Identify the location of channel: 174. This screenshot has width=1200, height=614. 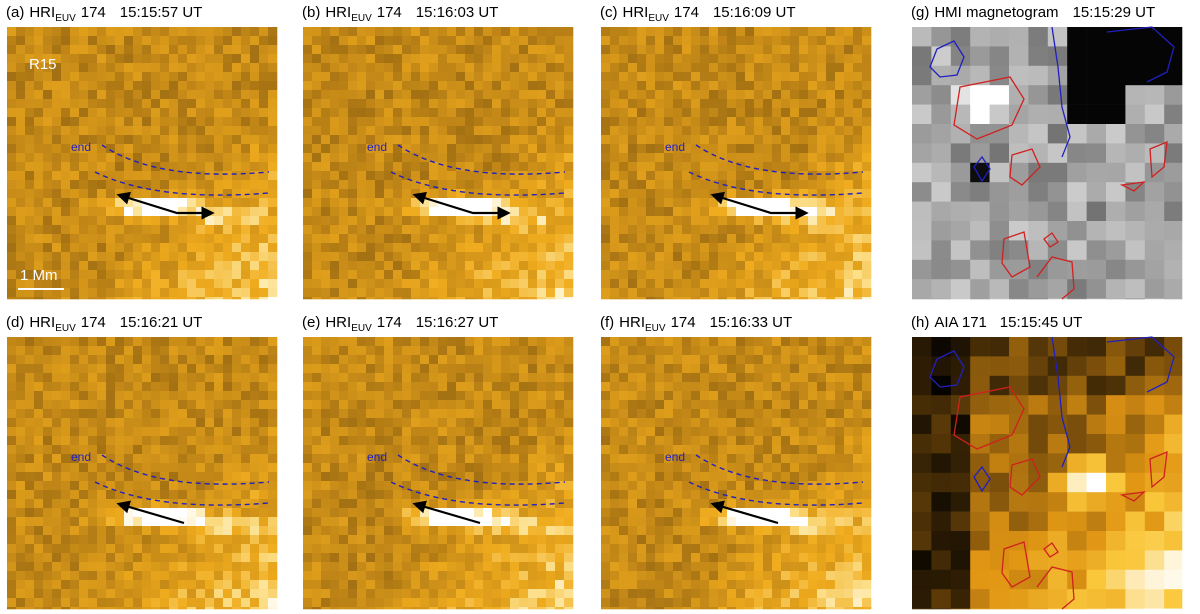
(686, 12).